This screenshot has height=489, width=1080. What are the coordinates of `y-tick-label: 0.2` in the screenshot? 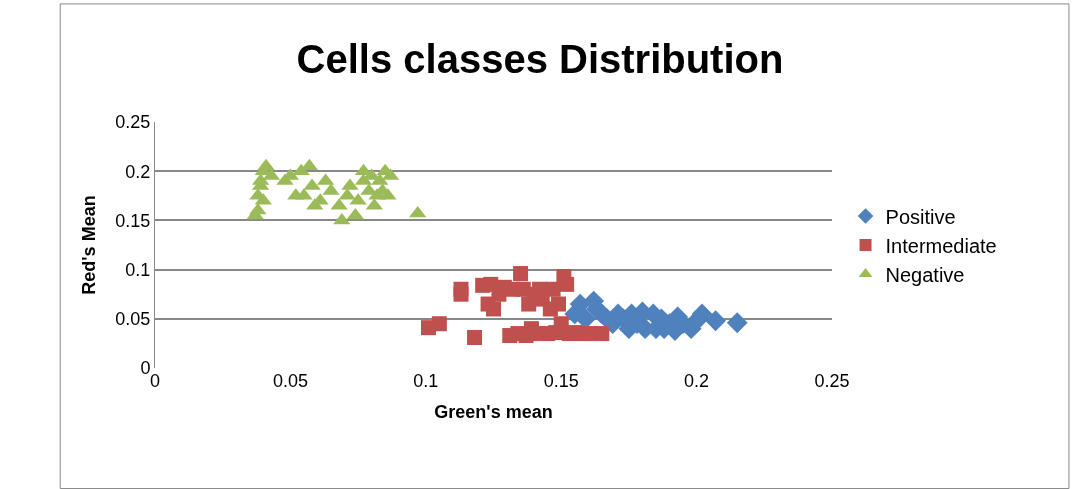 It's located at (138, 171).